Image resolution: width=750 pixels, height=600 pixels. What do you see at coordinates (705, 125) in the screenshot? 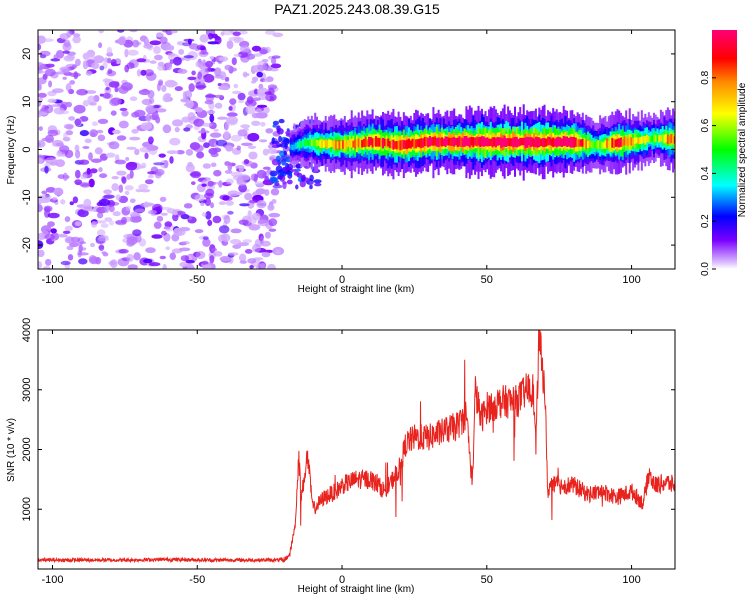
I see `colorbar-tick-label: 0.6` at bounding box center [705, 125].